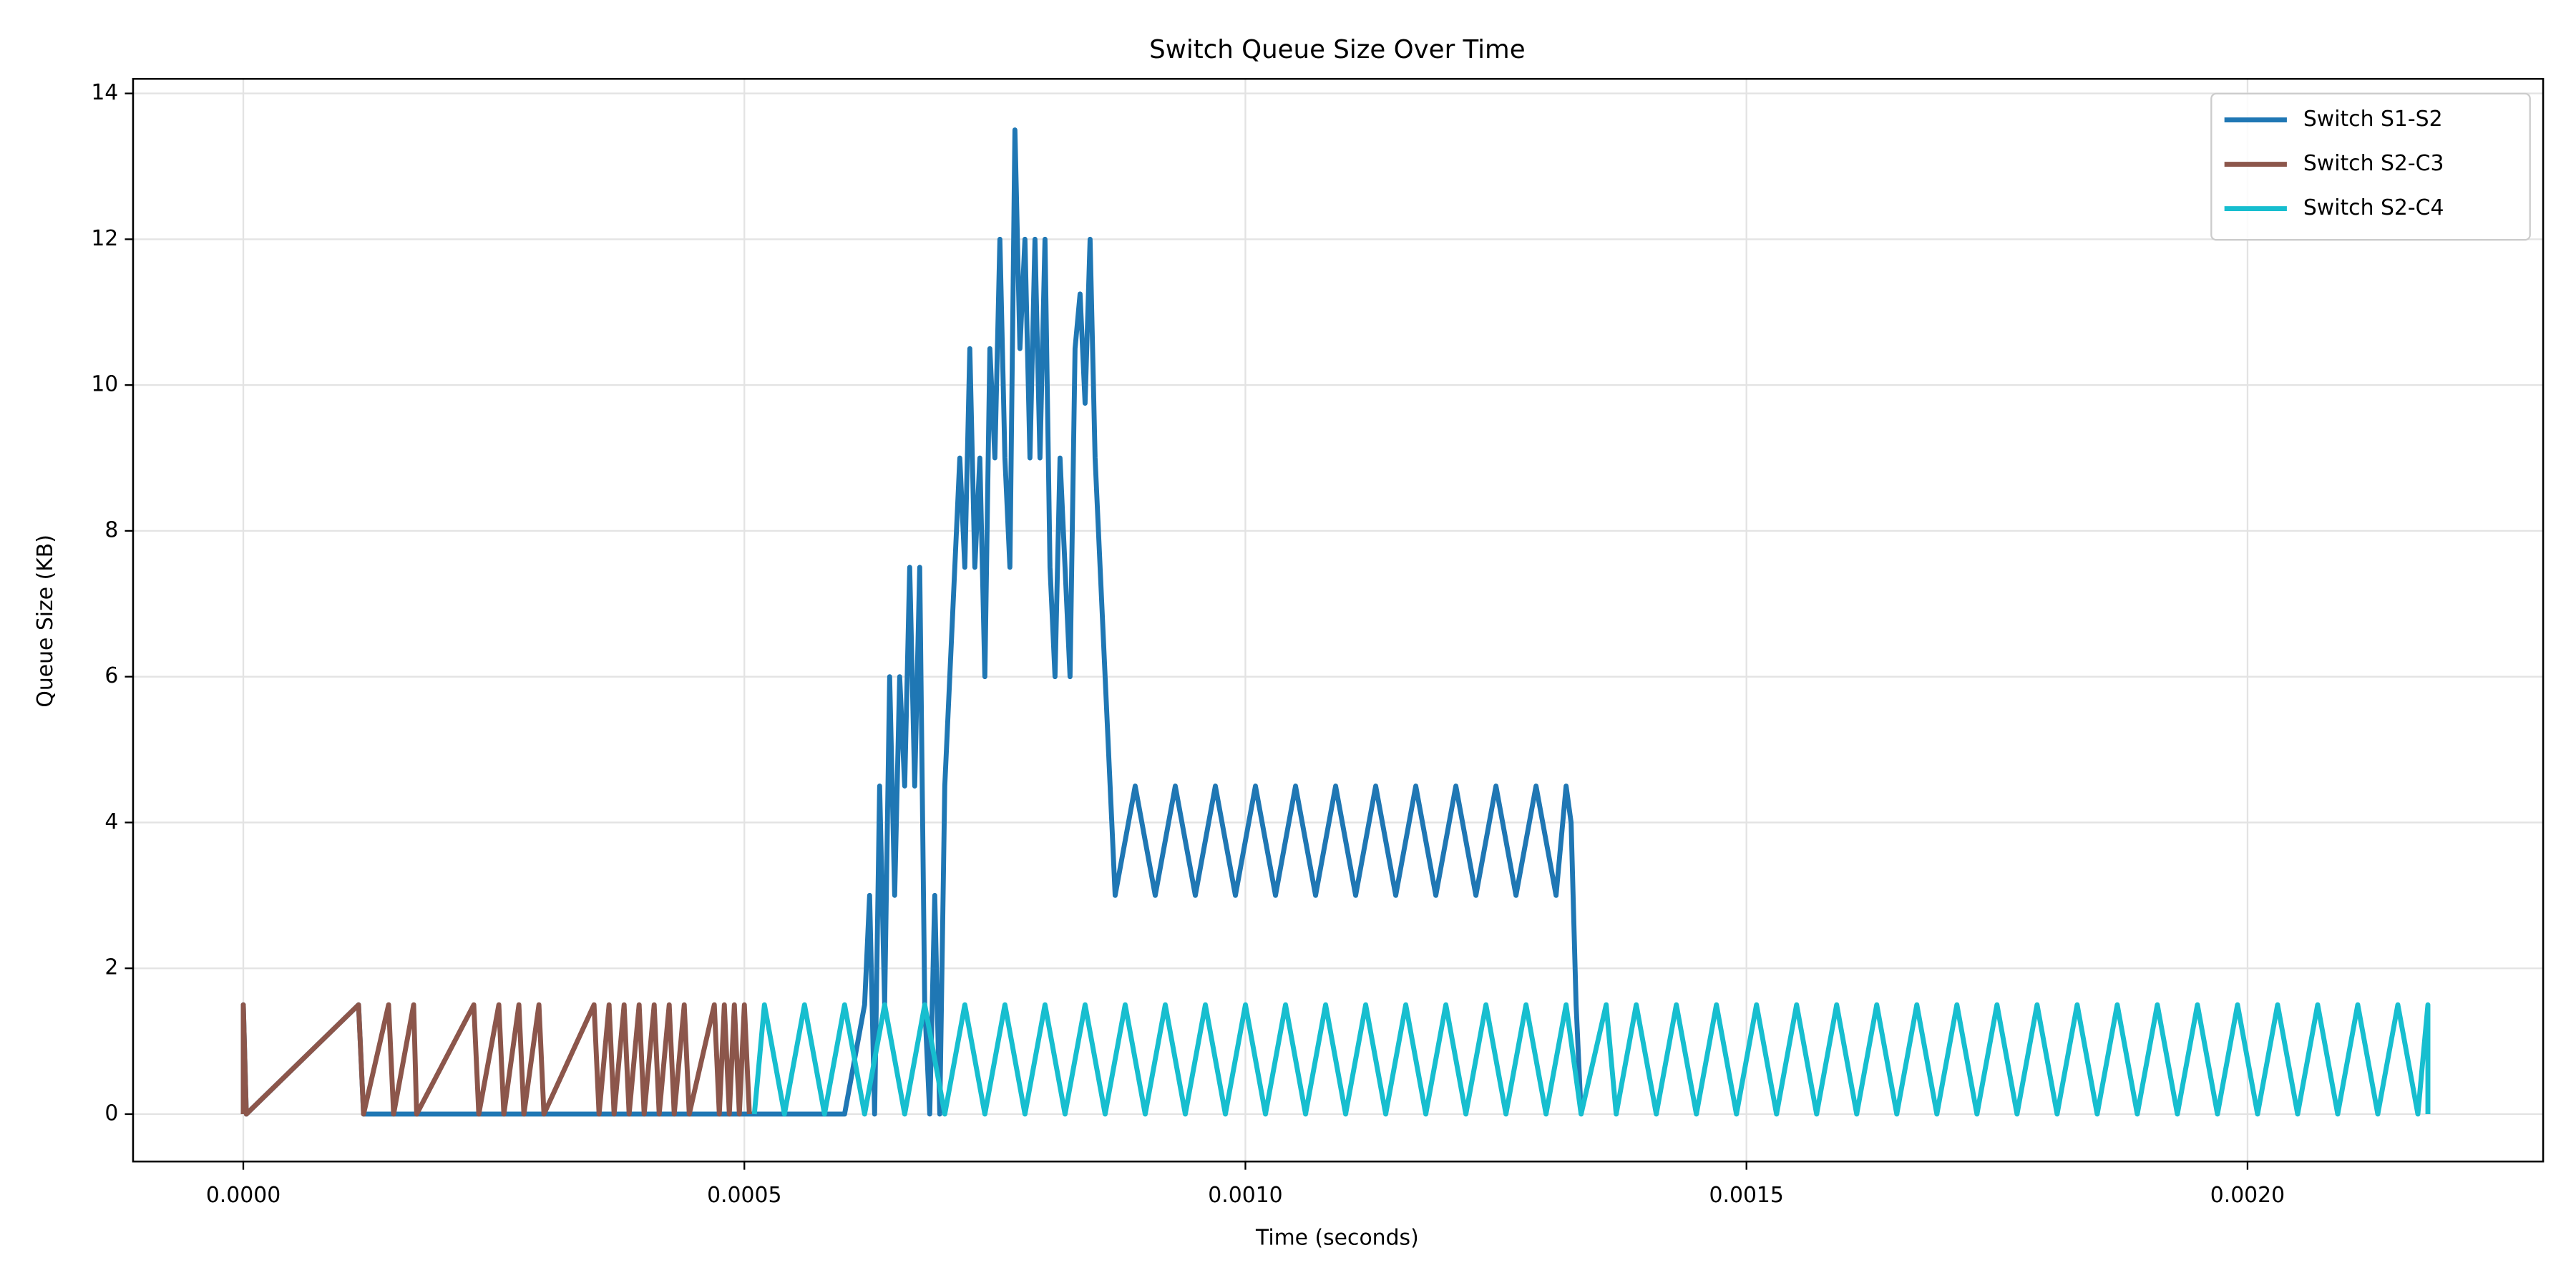 The image size is (2576, 1288). I want to click on y-tick-label: 12, so click(104, 238).